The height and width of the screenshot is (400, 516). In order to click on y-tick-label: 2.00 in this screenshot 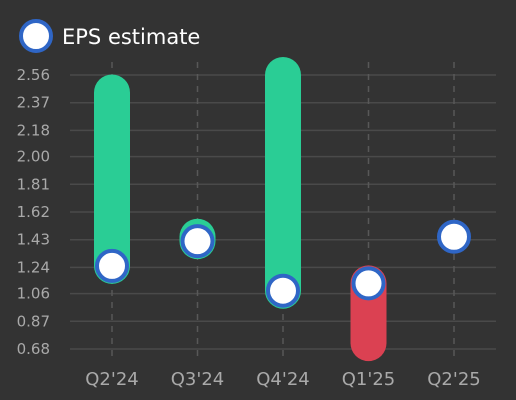, I will do `click(33, 157)`.